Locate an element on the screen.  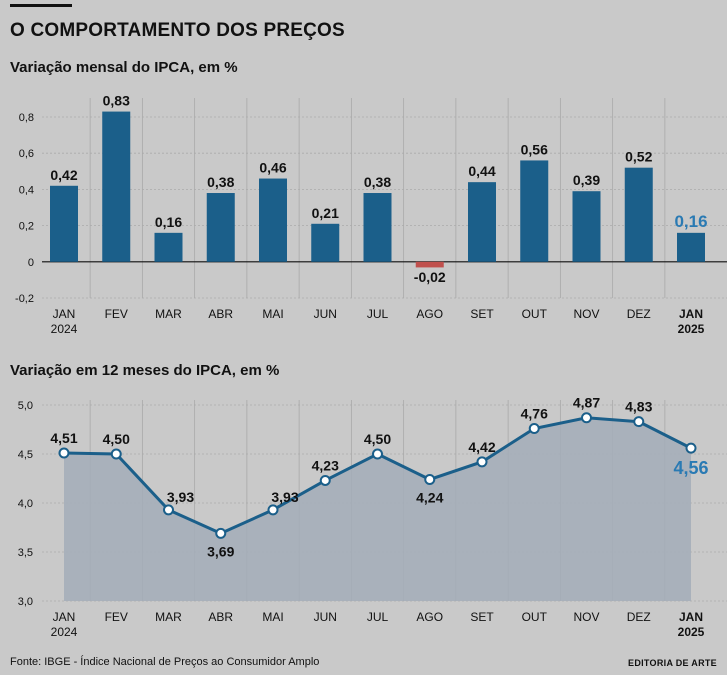
data-label: 4,56 is located at coordinates (690, 468).